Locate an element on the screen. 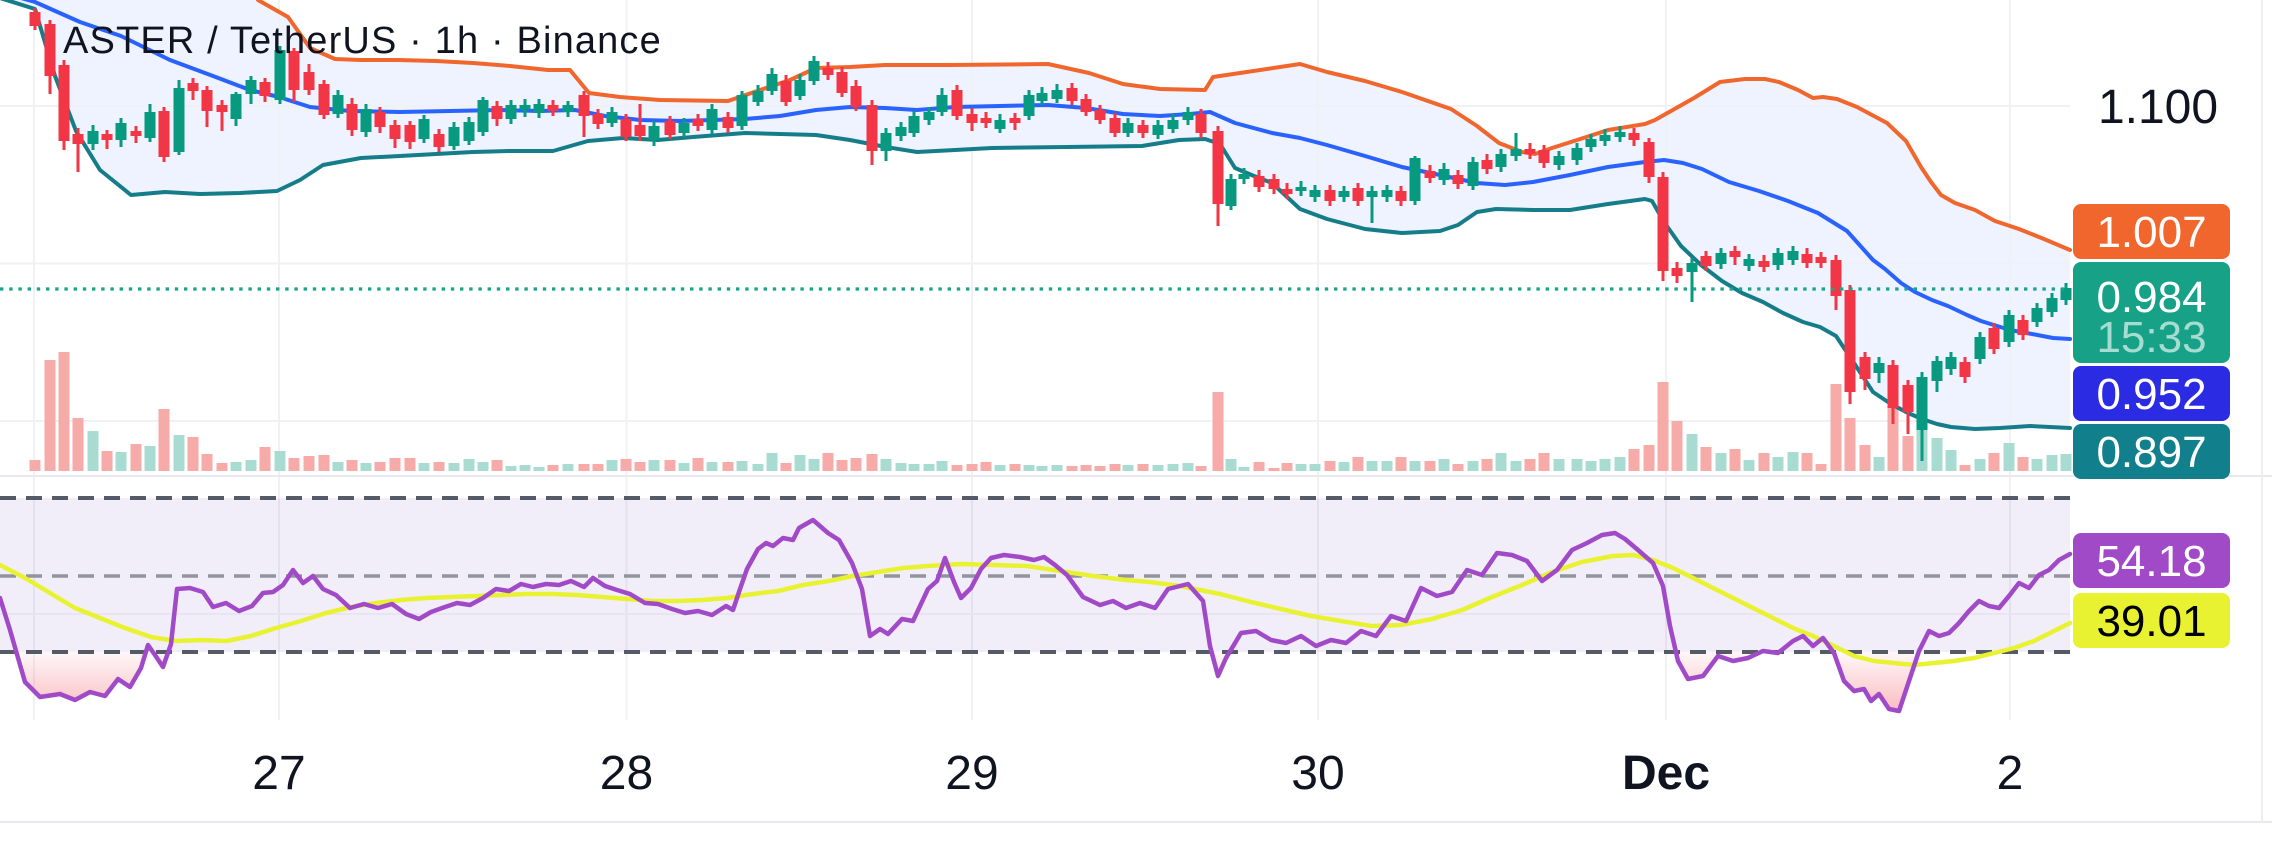 This screenshot has width=2272, height=861. svg-text: 28 is located at coordinates (626, 773).